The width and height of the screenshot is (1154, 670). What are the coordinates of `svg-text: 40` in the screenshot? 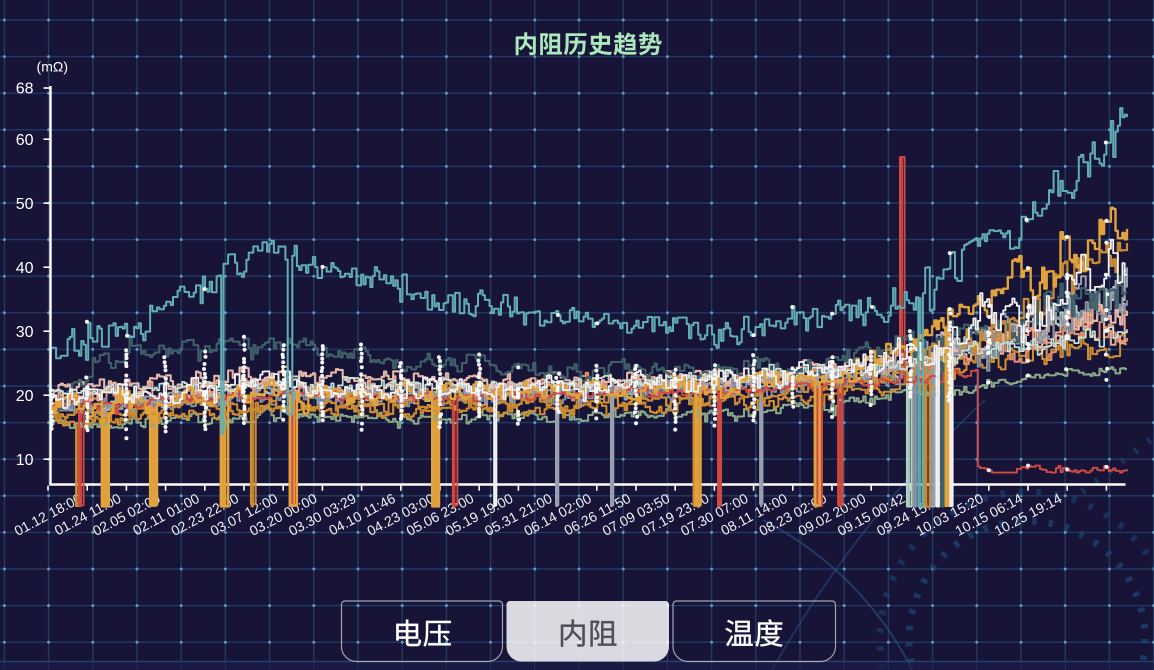 It's located at (25, 268).